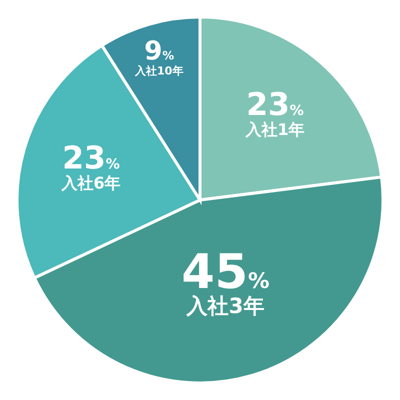 The width and height of the screenshot is (400, 400). What do you see at coordinates (159, 51) in the screenshot?
I see `data-label: 9%` at bounding box center [159, 51].